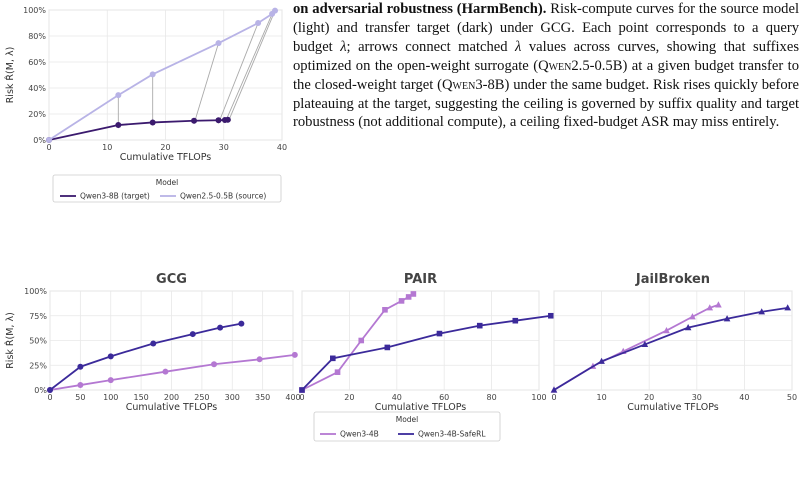 The width and height of the screenshot is (806, 477). I want to click on pair-chart: 0 20 40 60 80 100 PAIR Cumulative TFLOPs, so click(426, 342).